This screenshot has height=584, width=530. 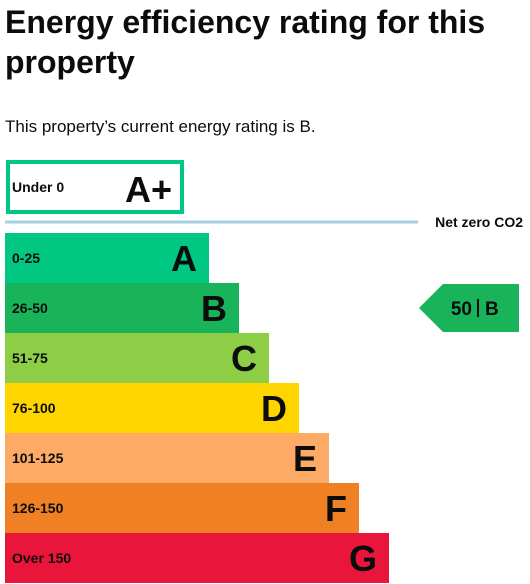 I want to click on band-b-bar, so click(x=122, y=308).